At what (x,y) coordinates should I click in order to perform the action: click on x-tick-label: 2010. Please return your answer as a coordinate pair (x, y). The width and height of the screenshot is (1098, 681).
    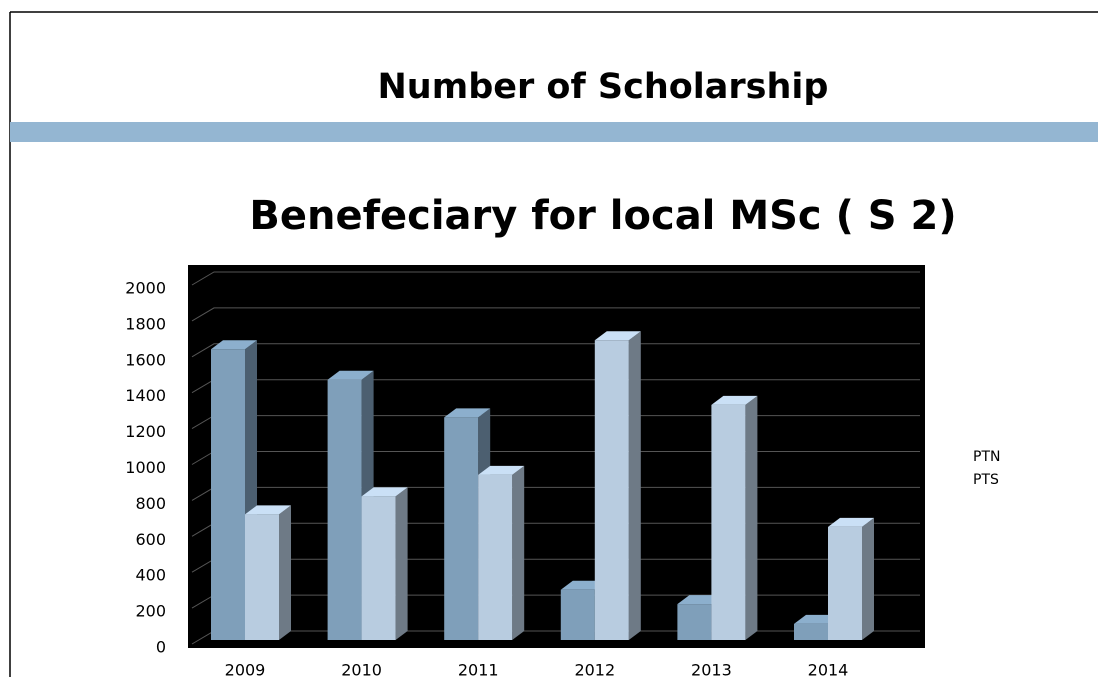
    Looking at the image, I should click on (361, 669).